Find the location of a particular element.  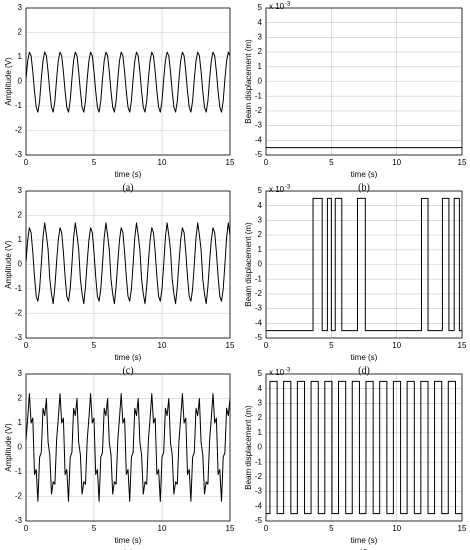

caption: (c) is located at coordinates (127, 370).